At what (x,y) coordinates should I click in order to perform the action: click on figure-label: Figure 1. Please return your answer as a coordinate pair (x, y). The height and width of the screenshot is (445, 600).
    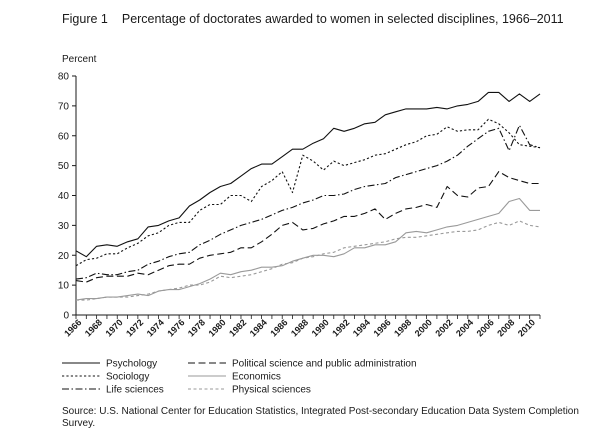
    Looking at the image, I should click on (85, 19).